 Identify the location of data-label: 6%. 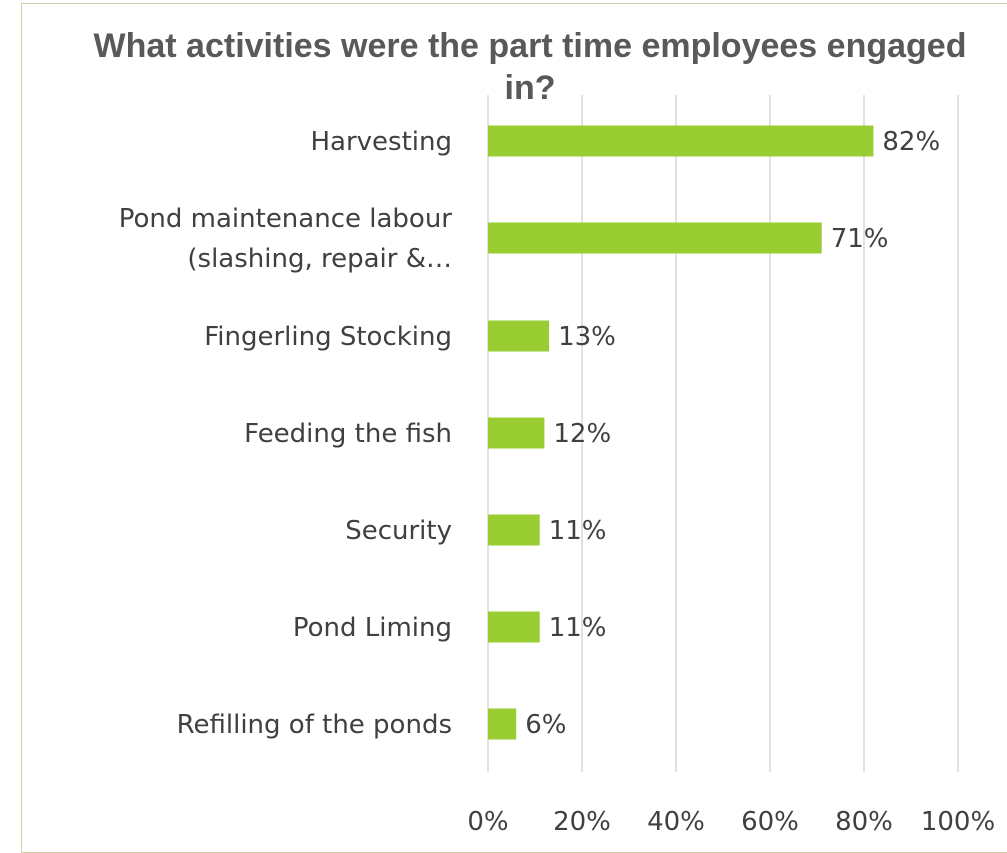
(545, 725).